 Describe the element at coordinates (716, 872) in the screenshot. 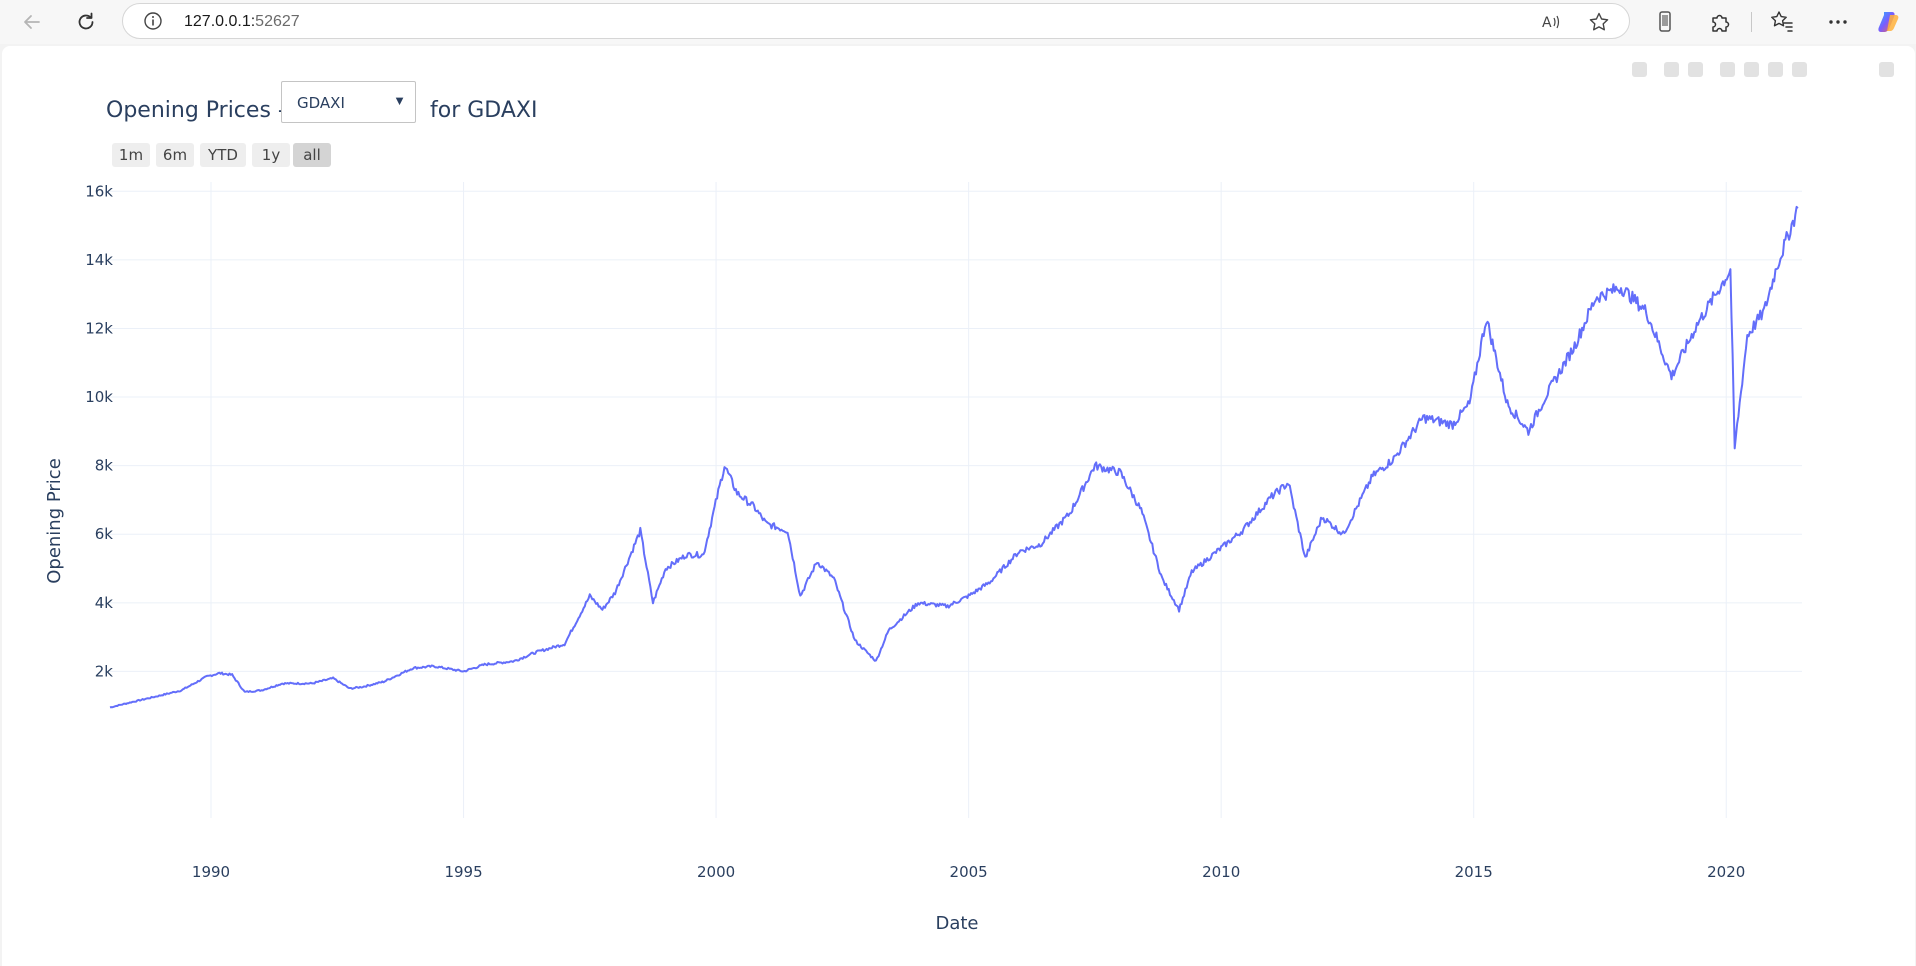

I see `x-tick-label: 2000` at that location.